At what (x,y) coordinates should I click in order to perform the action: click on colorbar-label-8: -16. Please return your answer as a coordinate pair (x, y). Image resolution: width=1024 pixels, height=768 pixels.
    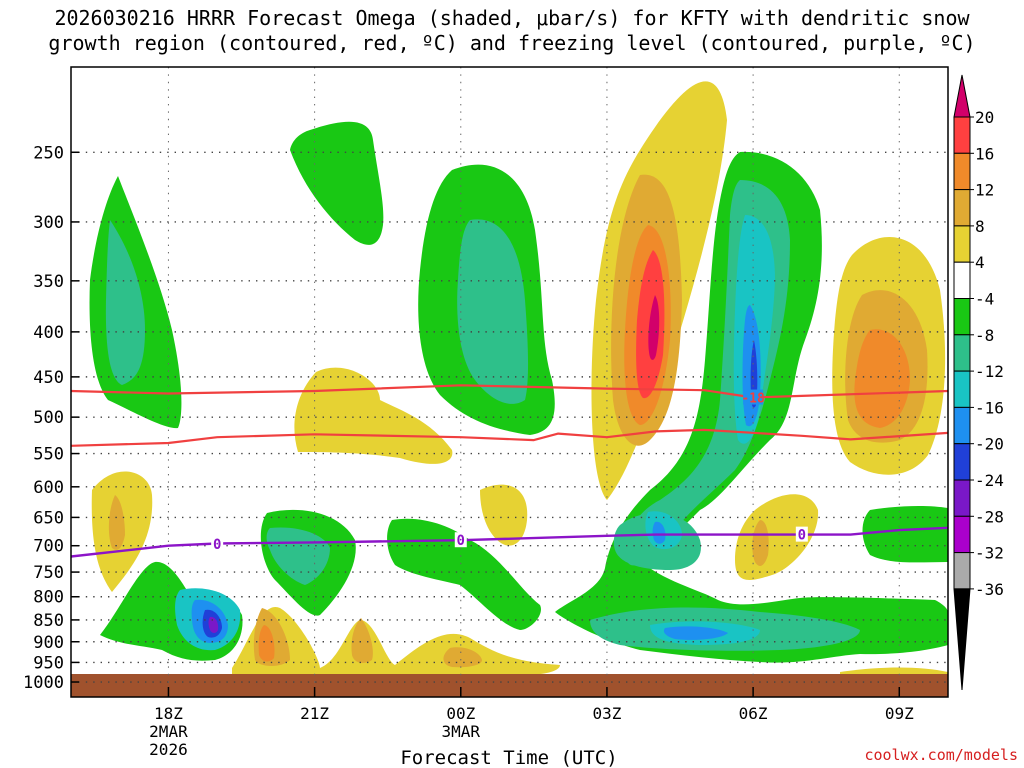
    Looking at the image, I should click on (989, 407).